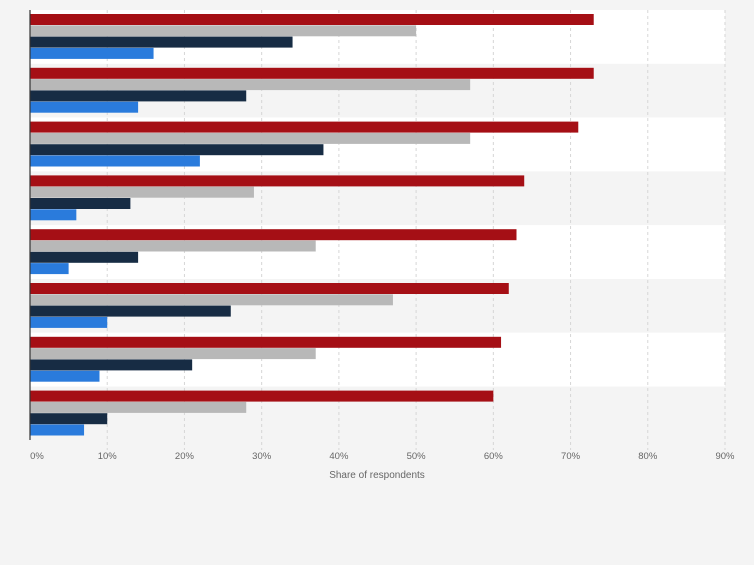 The image size is (754, 565). What do you see at coordinates (37, 456) in the screenshot?
I see `x-tick-label: 0%` at bounding box center [37, 456].